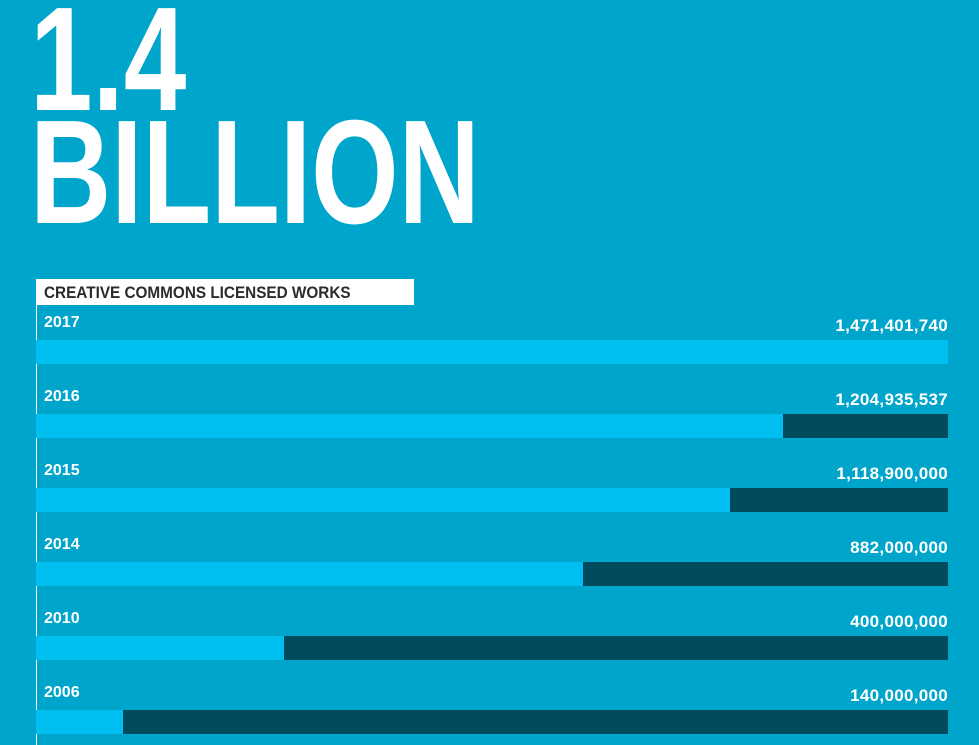  What do you see at coordinates (892, 473) in the screenshot?
I see `value-label: 1,118,900,000` at bounding box center [892, 473].